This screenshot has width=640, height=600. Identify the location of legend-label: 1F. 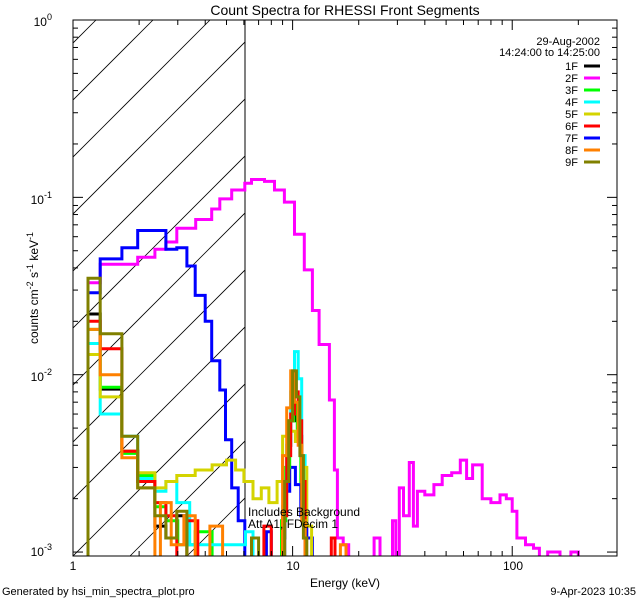
(571, 67).